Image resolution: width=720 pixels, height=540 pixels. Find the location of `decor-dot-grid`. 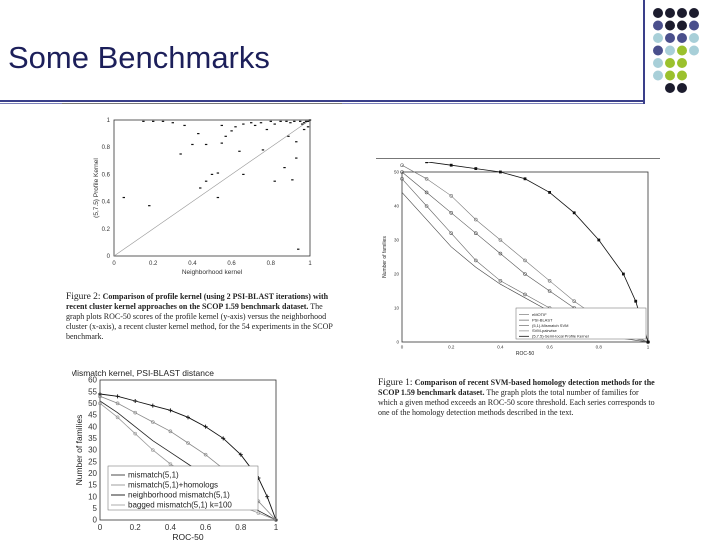

decor-dot-grid is located at coordinates (676, 50).